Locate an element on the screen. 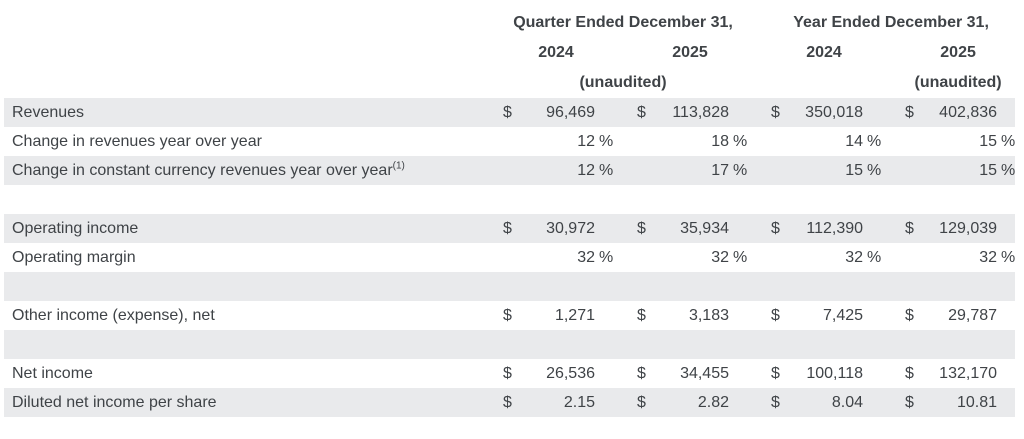 Image resolution: width=1024 pixels, height=439 pixels. cell-value: 113,828 is located at coordinates (692, 112).